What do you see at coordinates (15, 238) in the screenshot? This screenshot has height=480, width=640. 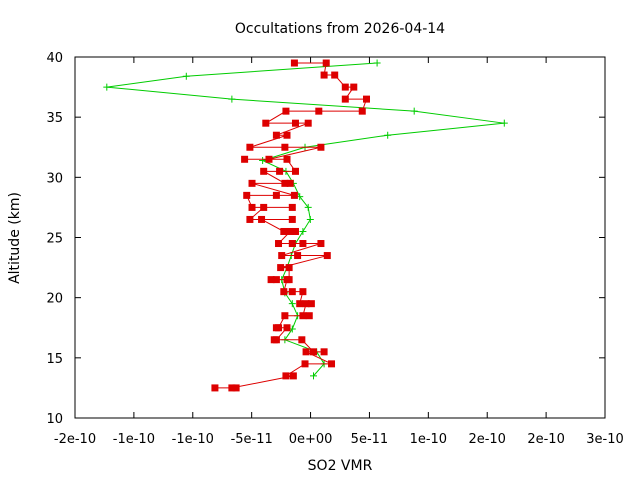 I see `y-axis-label: Altitude (km)` at bounding box center [15, 238].